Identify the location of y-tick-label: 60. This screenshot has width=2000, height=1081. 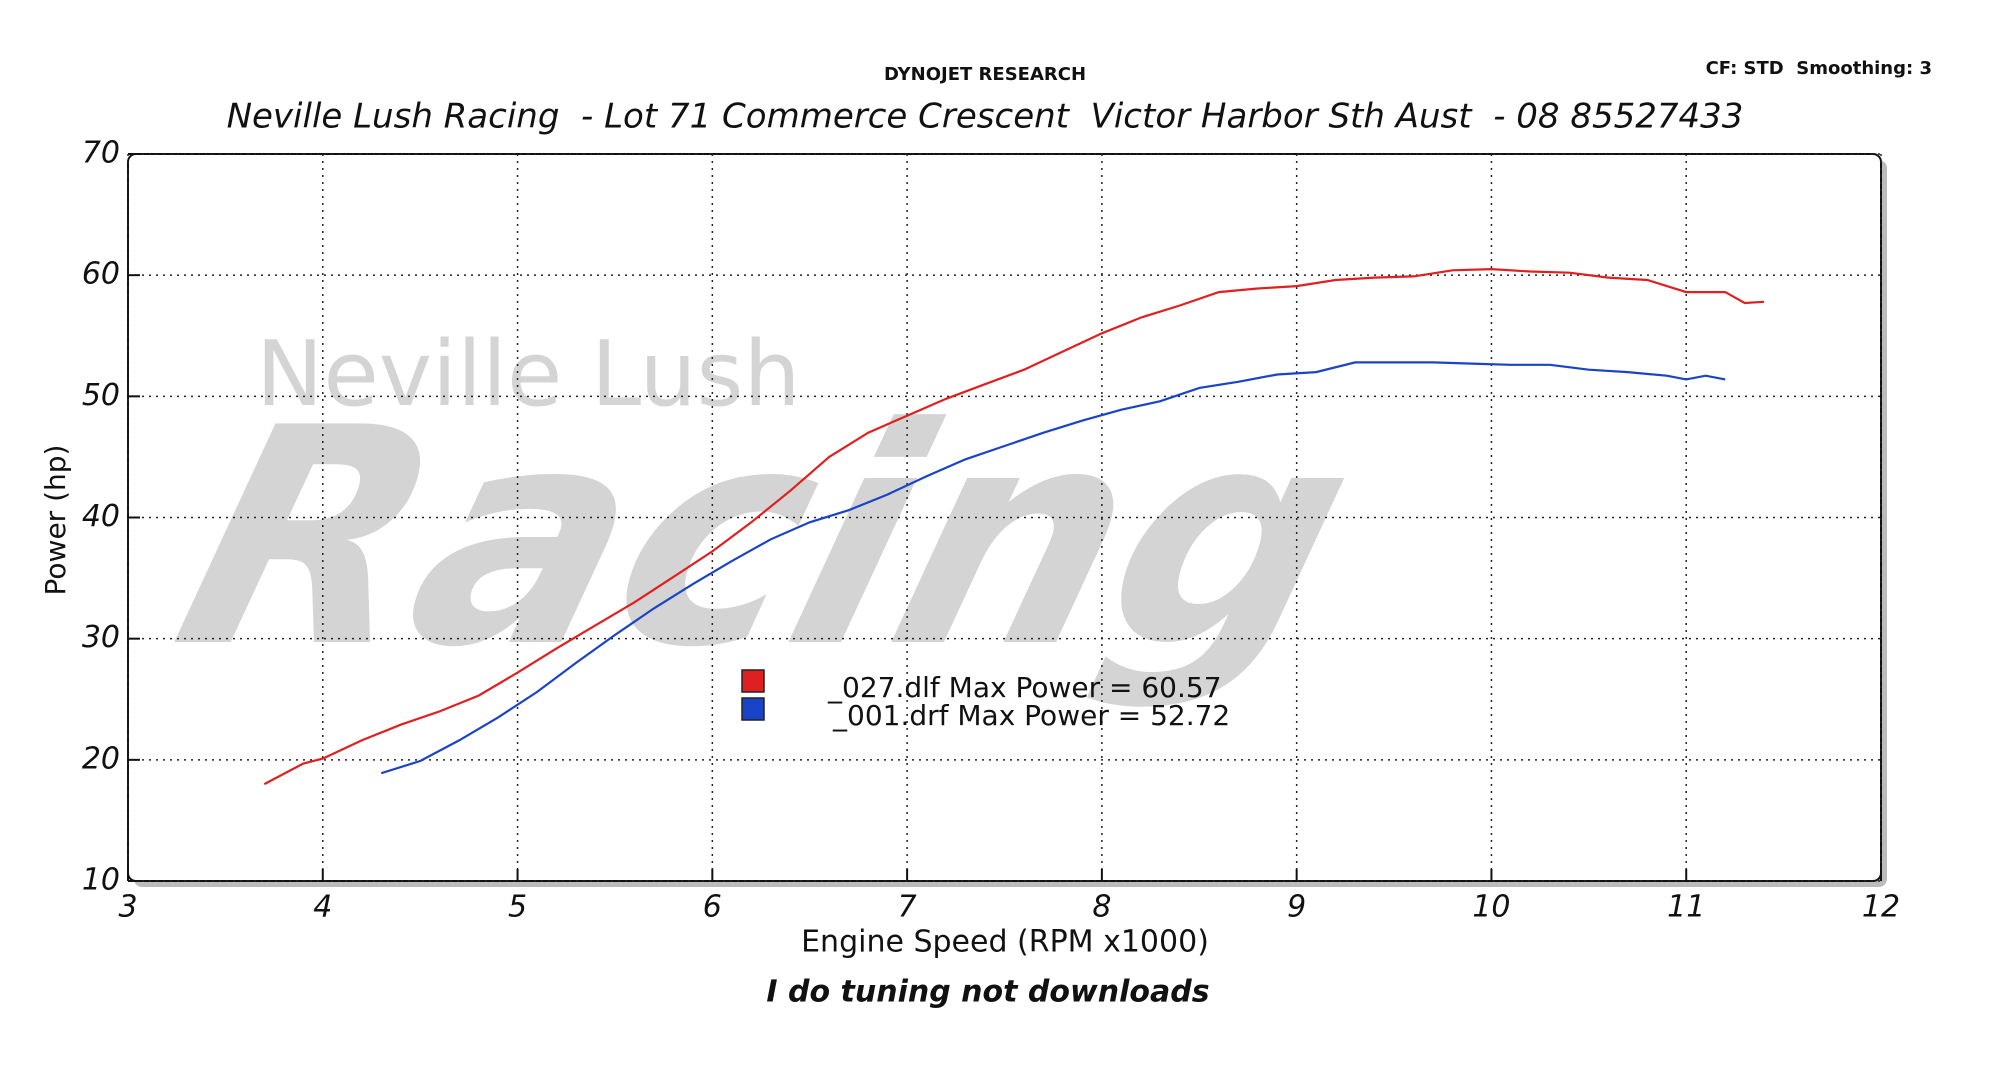
(101, 274).